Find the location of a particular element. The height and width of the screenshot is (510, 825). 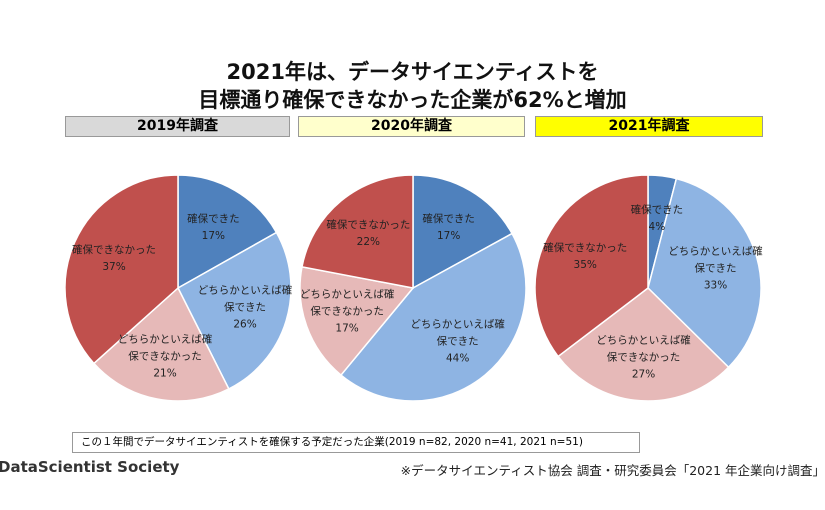

slice-label: どちらかといえば確保できた 26% is located at coordinates (245, 308).